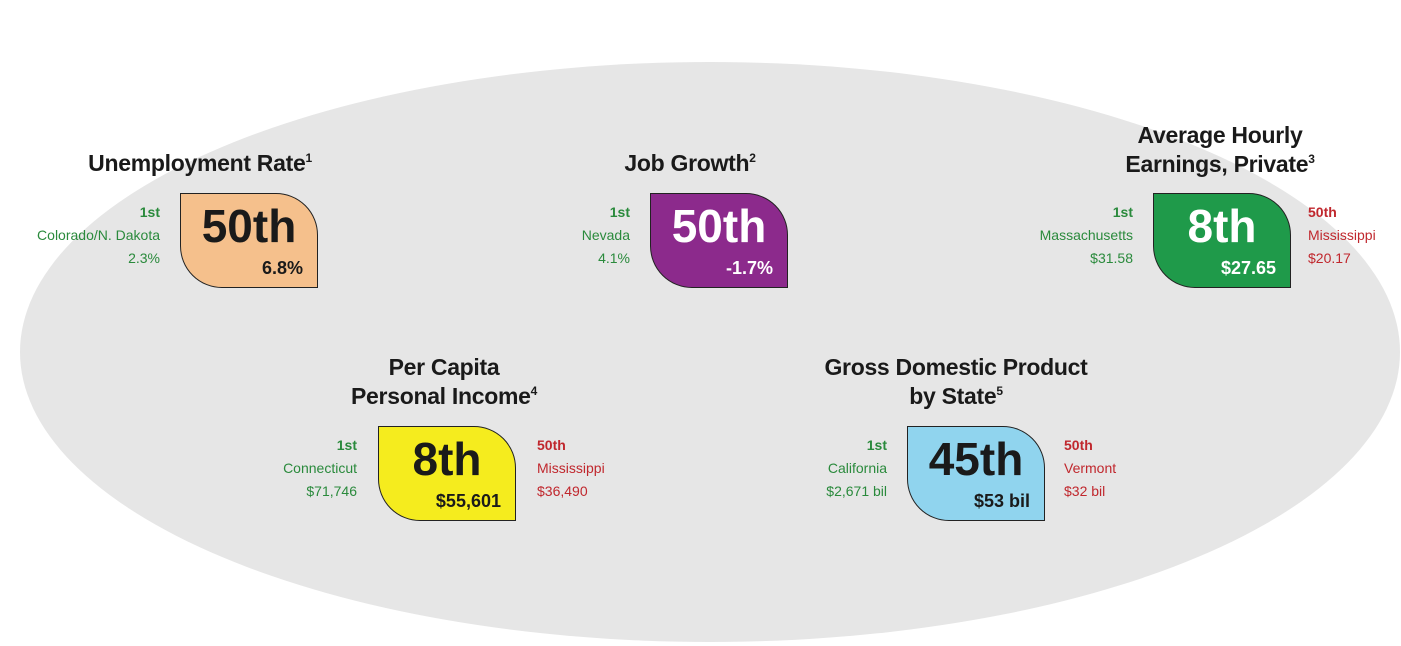  I want to click on badge: 8th $55,601, so click(447, 473).